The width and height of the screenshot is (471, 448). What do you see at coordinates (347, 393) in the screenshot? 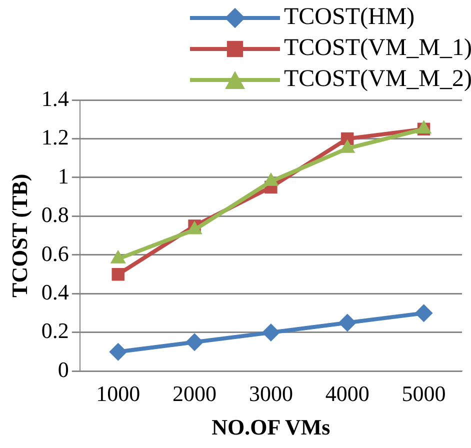
I see `x-tick-label: 4000` at bounding box center [347, 393].